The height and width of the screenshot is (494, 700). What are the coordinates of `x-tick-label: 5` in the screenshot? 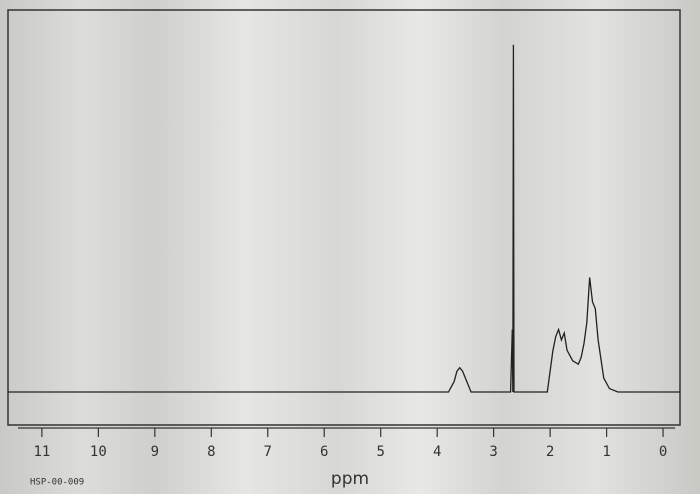 It's located at (380, 452).